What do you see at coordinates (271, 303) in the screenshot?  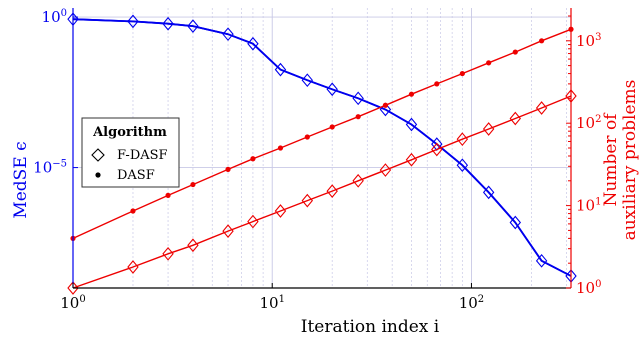 I see `x-tick-label-1: 101` at bounding box center [271, 303].